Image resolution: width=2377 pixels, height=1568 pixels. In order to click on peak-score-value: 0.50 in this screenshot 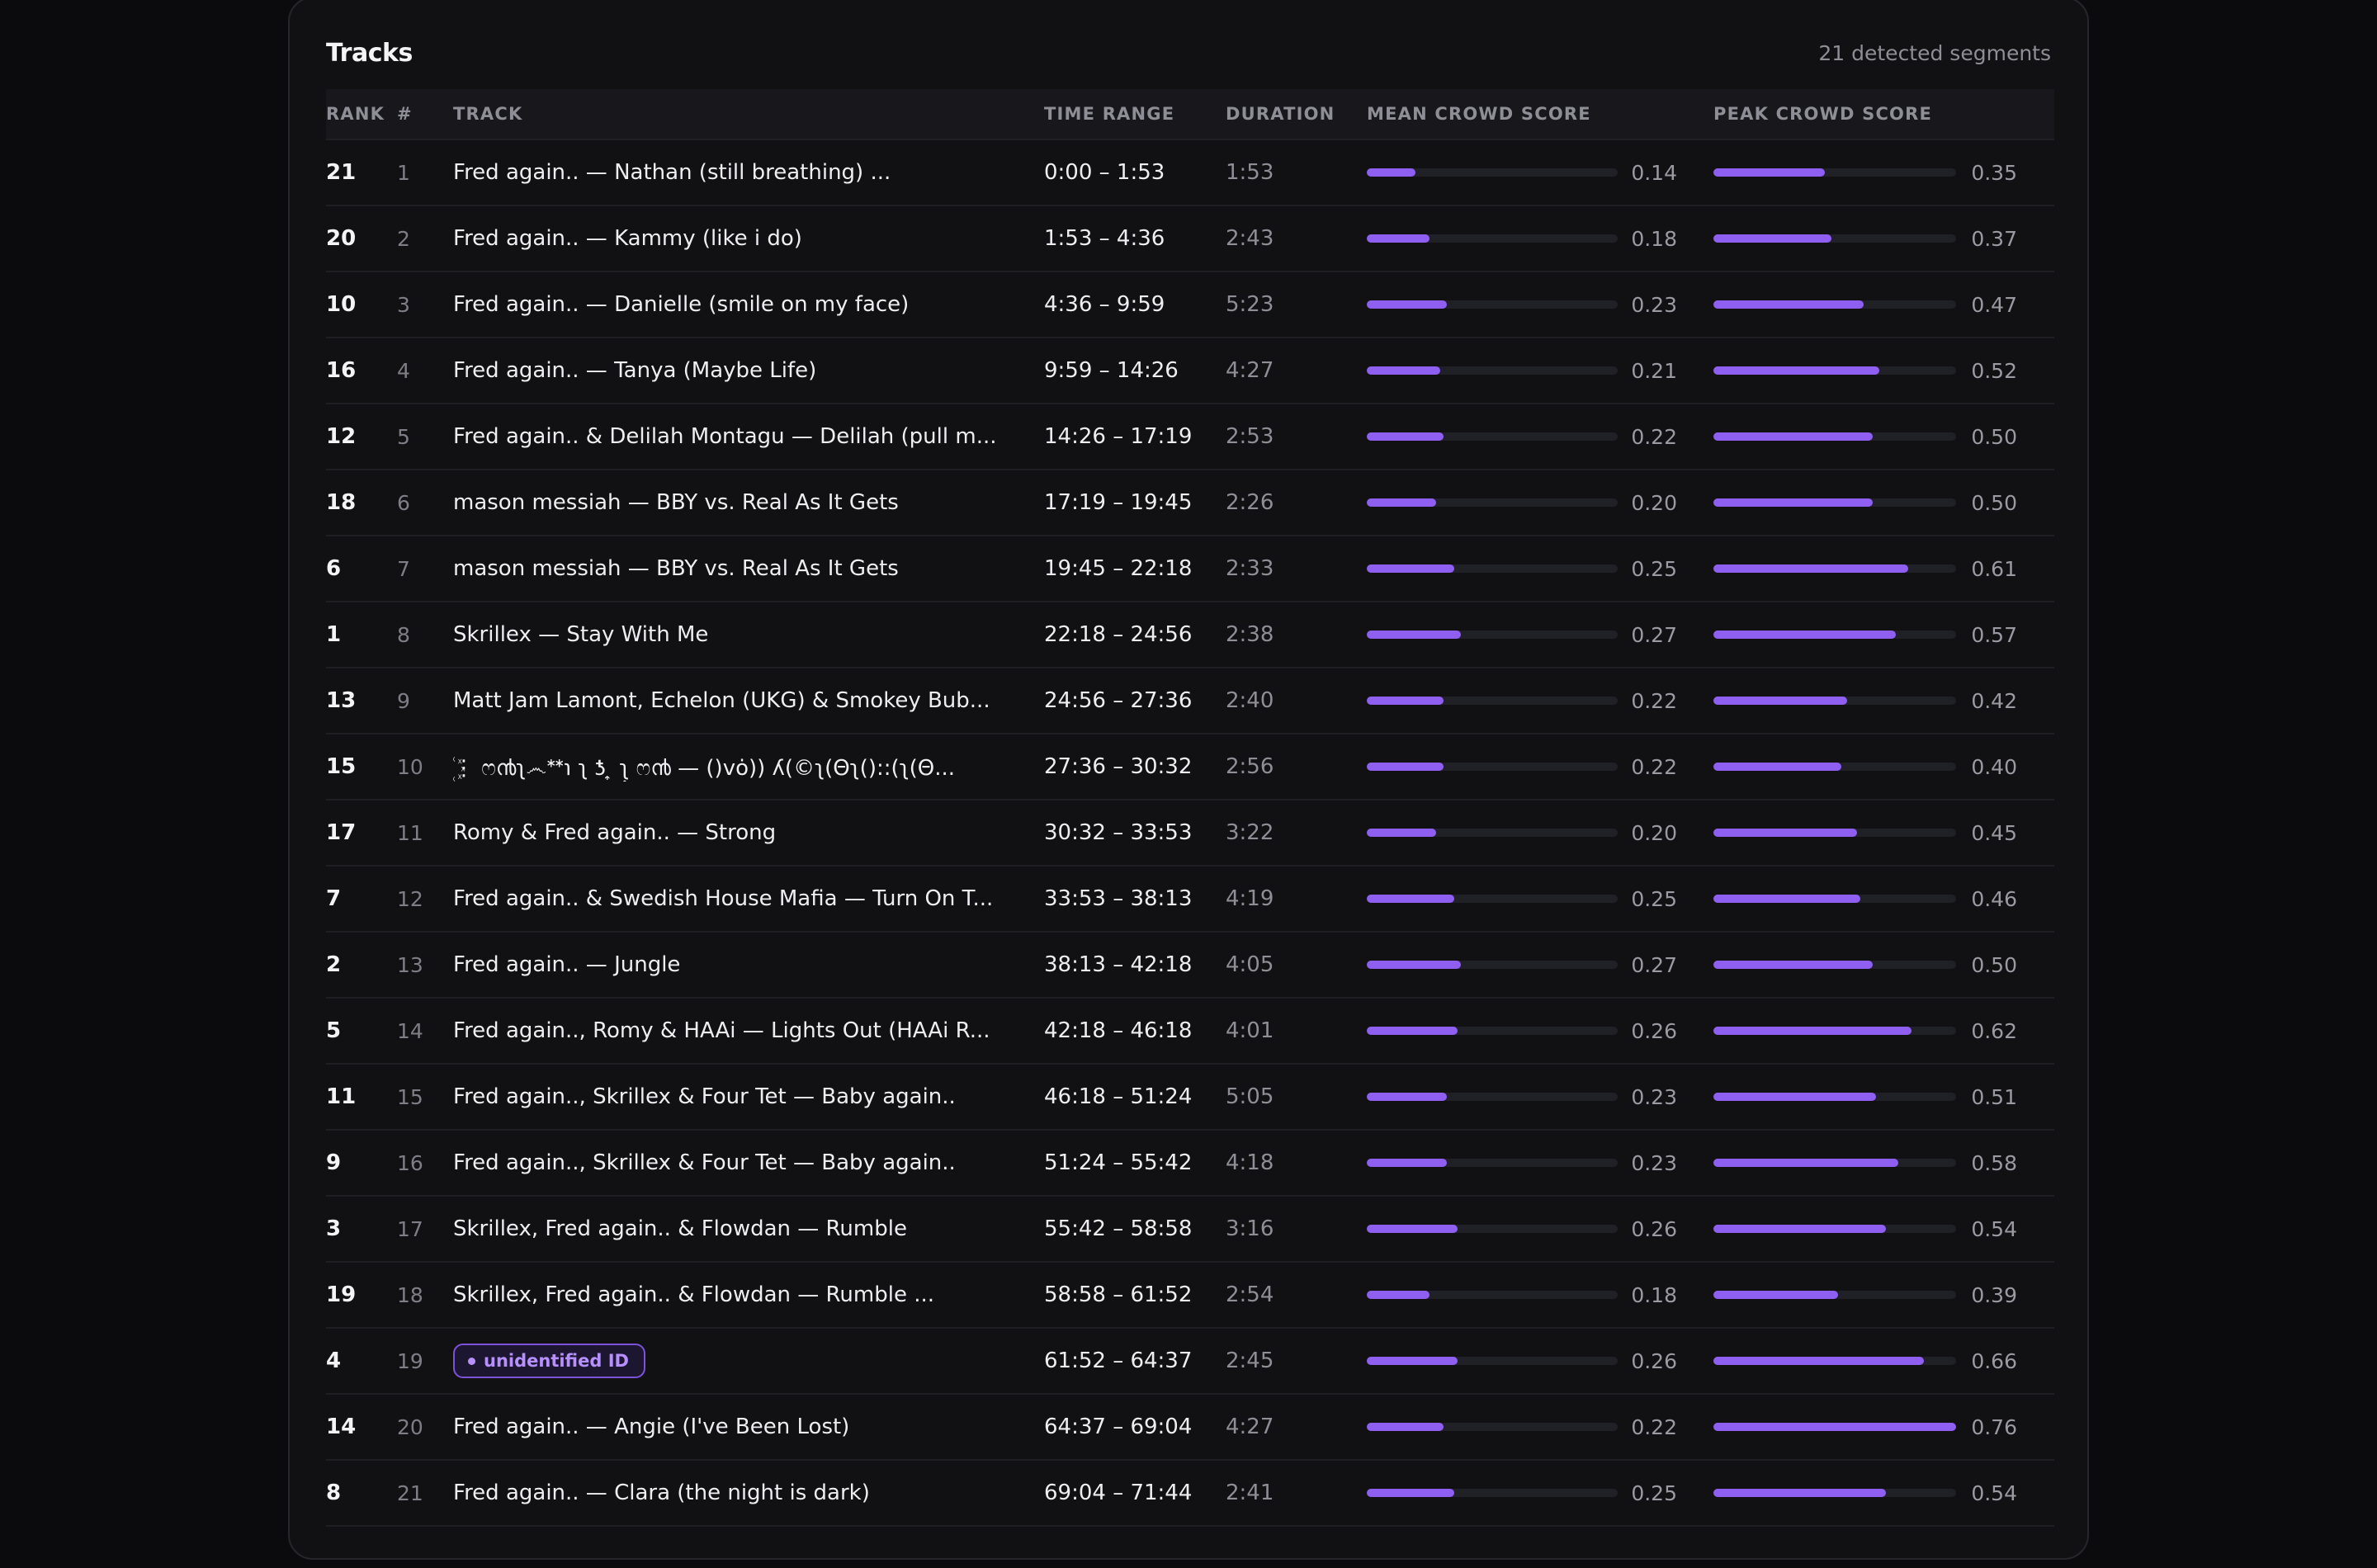, I will do `click(1994, 964)`.